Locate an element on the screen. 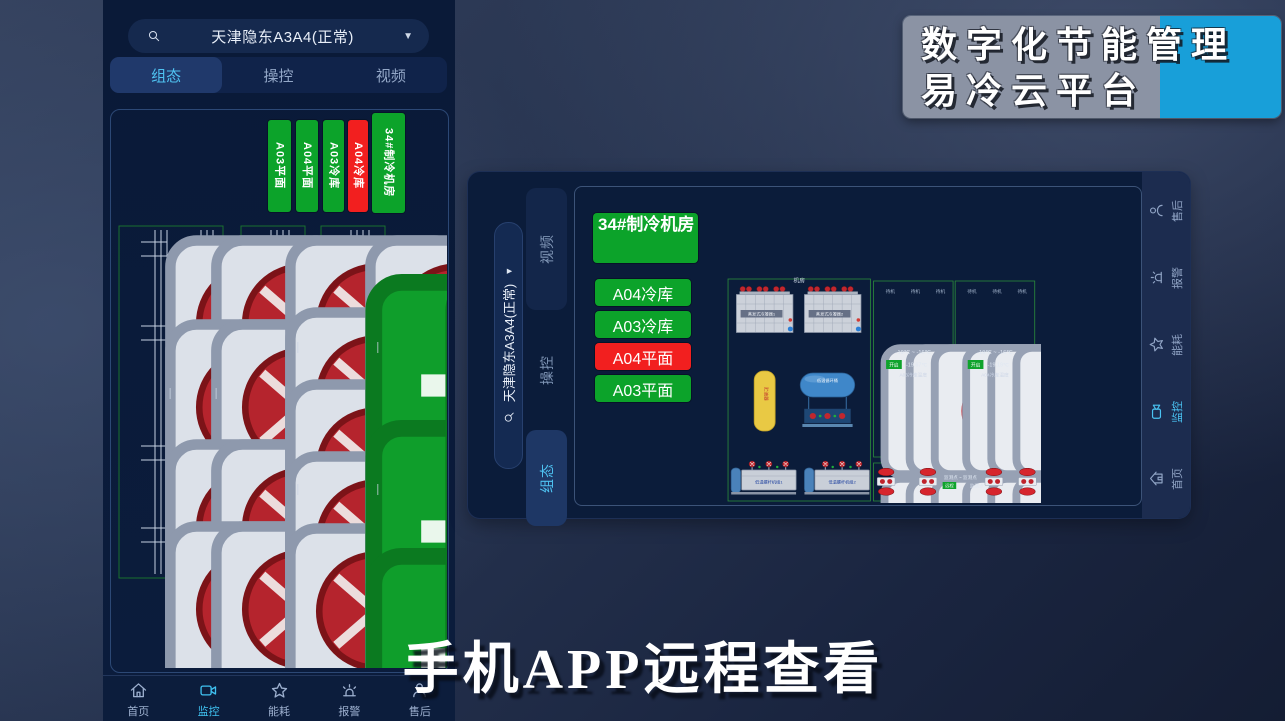 Image resolution: width=1285 pixels, height=721 pixels. landscape-nav-bar: 售后 报警 能耗 监控 首页 is located at coordinates (1166, 345).